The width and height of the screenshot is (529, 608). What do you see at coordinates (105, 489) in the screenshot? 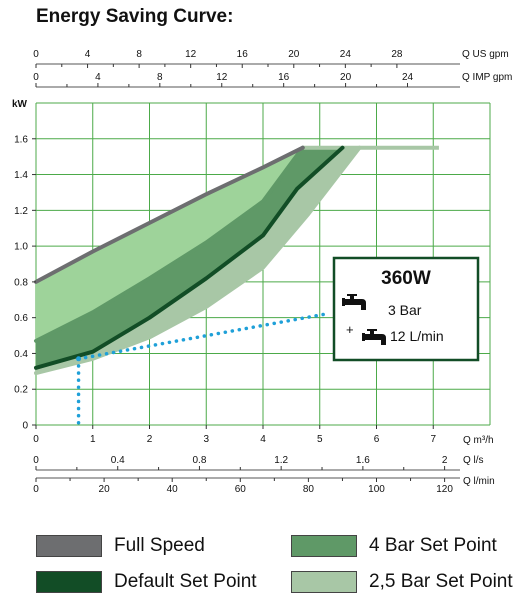
I see `lmin-tick-label: 20` at bounding box center [105, 489].